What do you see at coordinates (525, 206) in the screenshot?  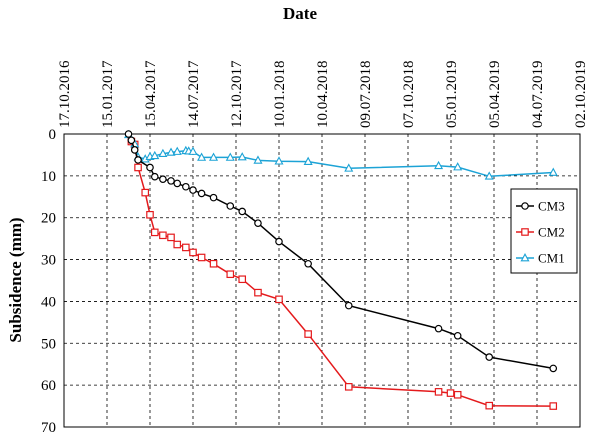 I see `legend-marker-cm3` at bounding box center [525, 206].